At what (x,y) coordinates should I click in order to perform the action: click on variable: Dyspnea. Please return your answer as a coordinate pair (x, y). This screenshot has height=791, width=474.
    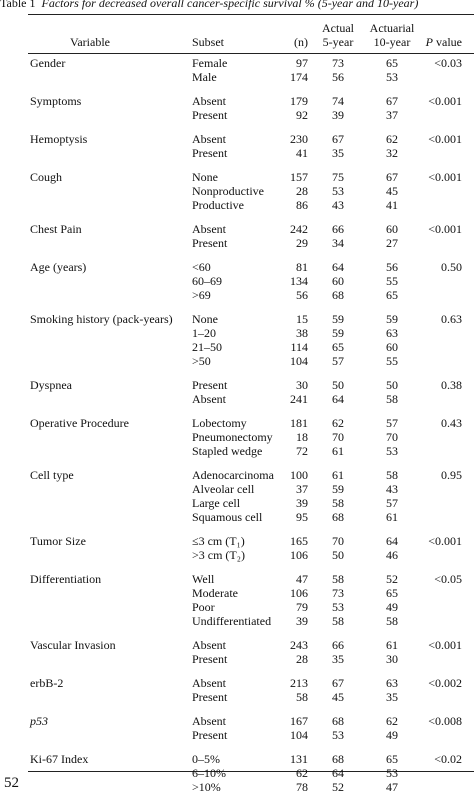
    Looking at the image, I should click on (51, 385).